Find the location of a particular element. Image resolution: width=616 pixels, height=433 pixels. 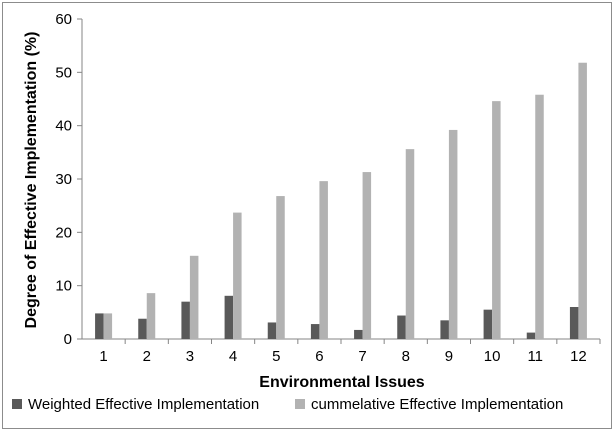

y-tick-label: 50 is located at coordinates (63, 72).